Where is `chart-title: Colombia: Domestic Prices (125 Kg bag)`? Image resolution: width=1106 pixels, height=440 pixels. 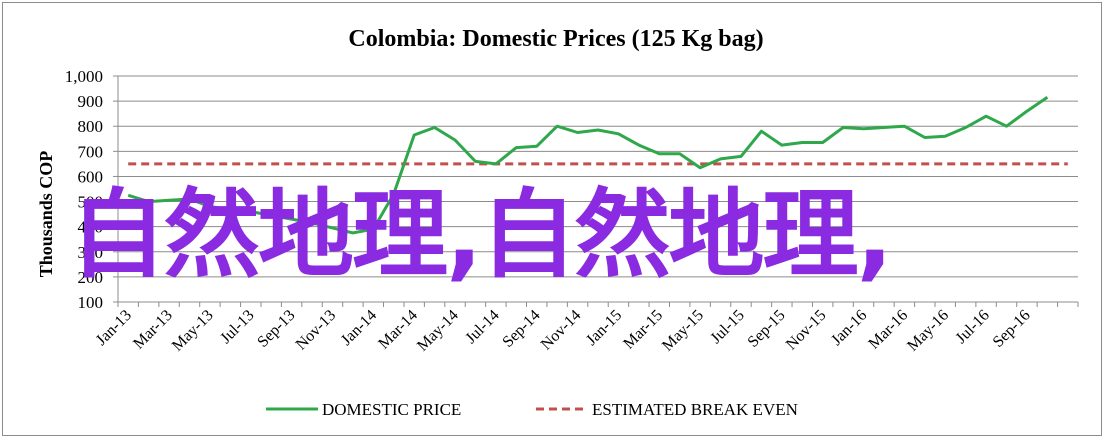
chart-title: Colombia: Domestic Prices (125 Kg bag) is located at coordinates (555, 39).